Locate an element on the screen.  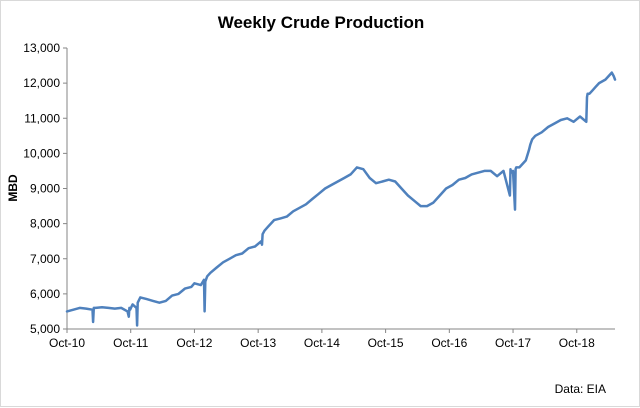
y-tick-label: 6,000 is located at coordinates (45, 294).